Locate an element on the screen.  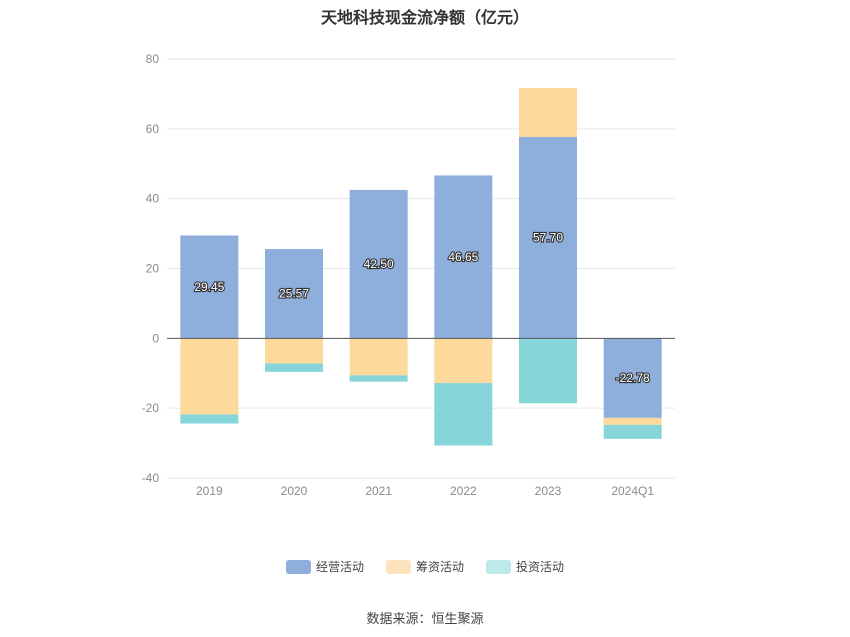
x-tick-label: 2021 is located at coordinates (378, 491).